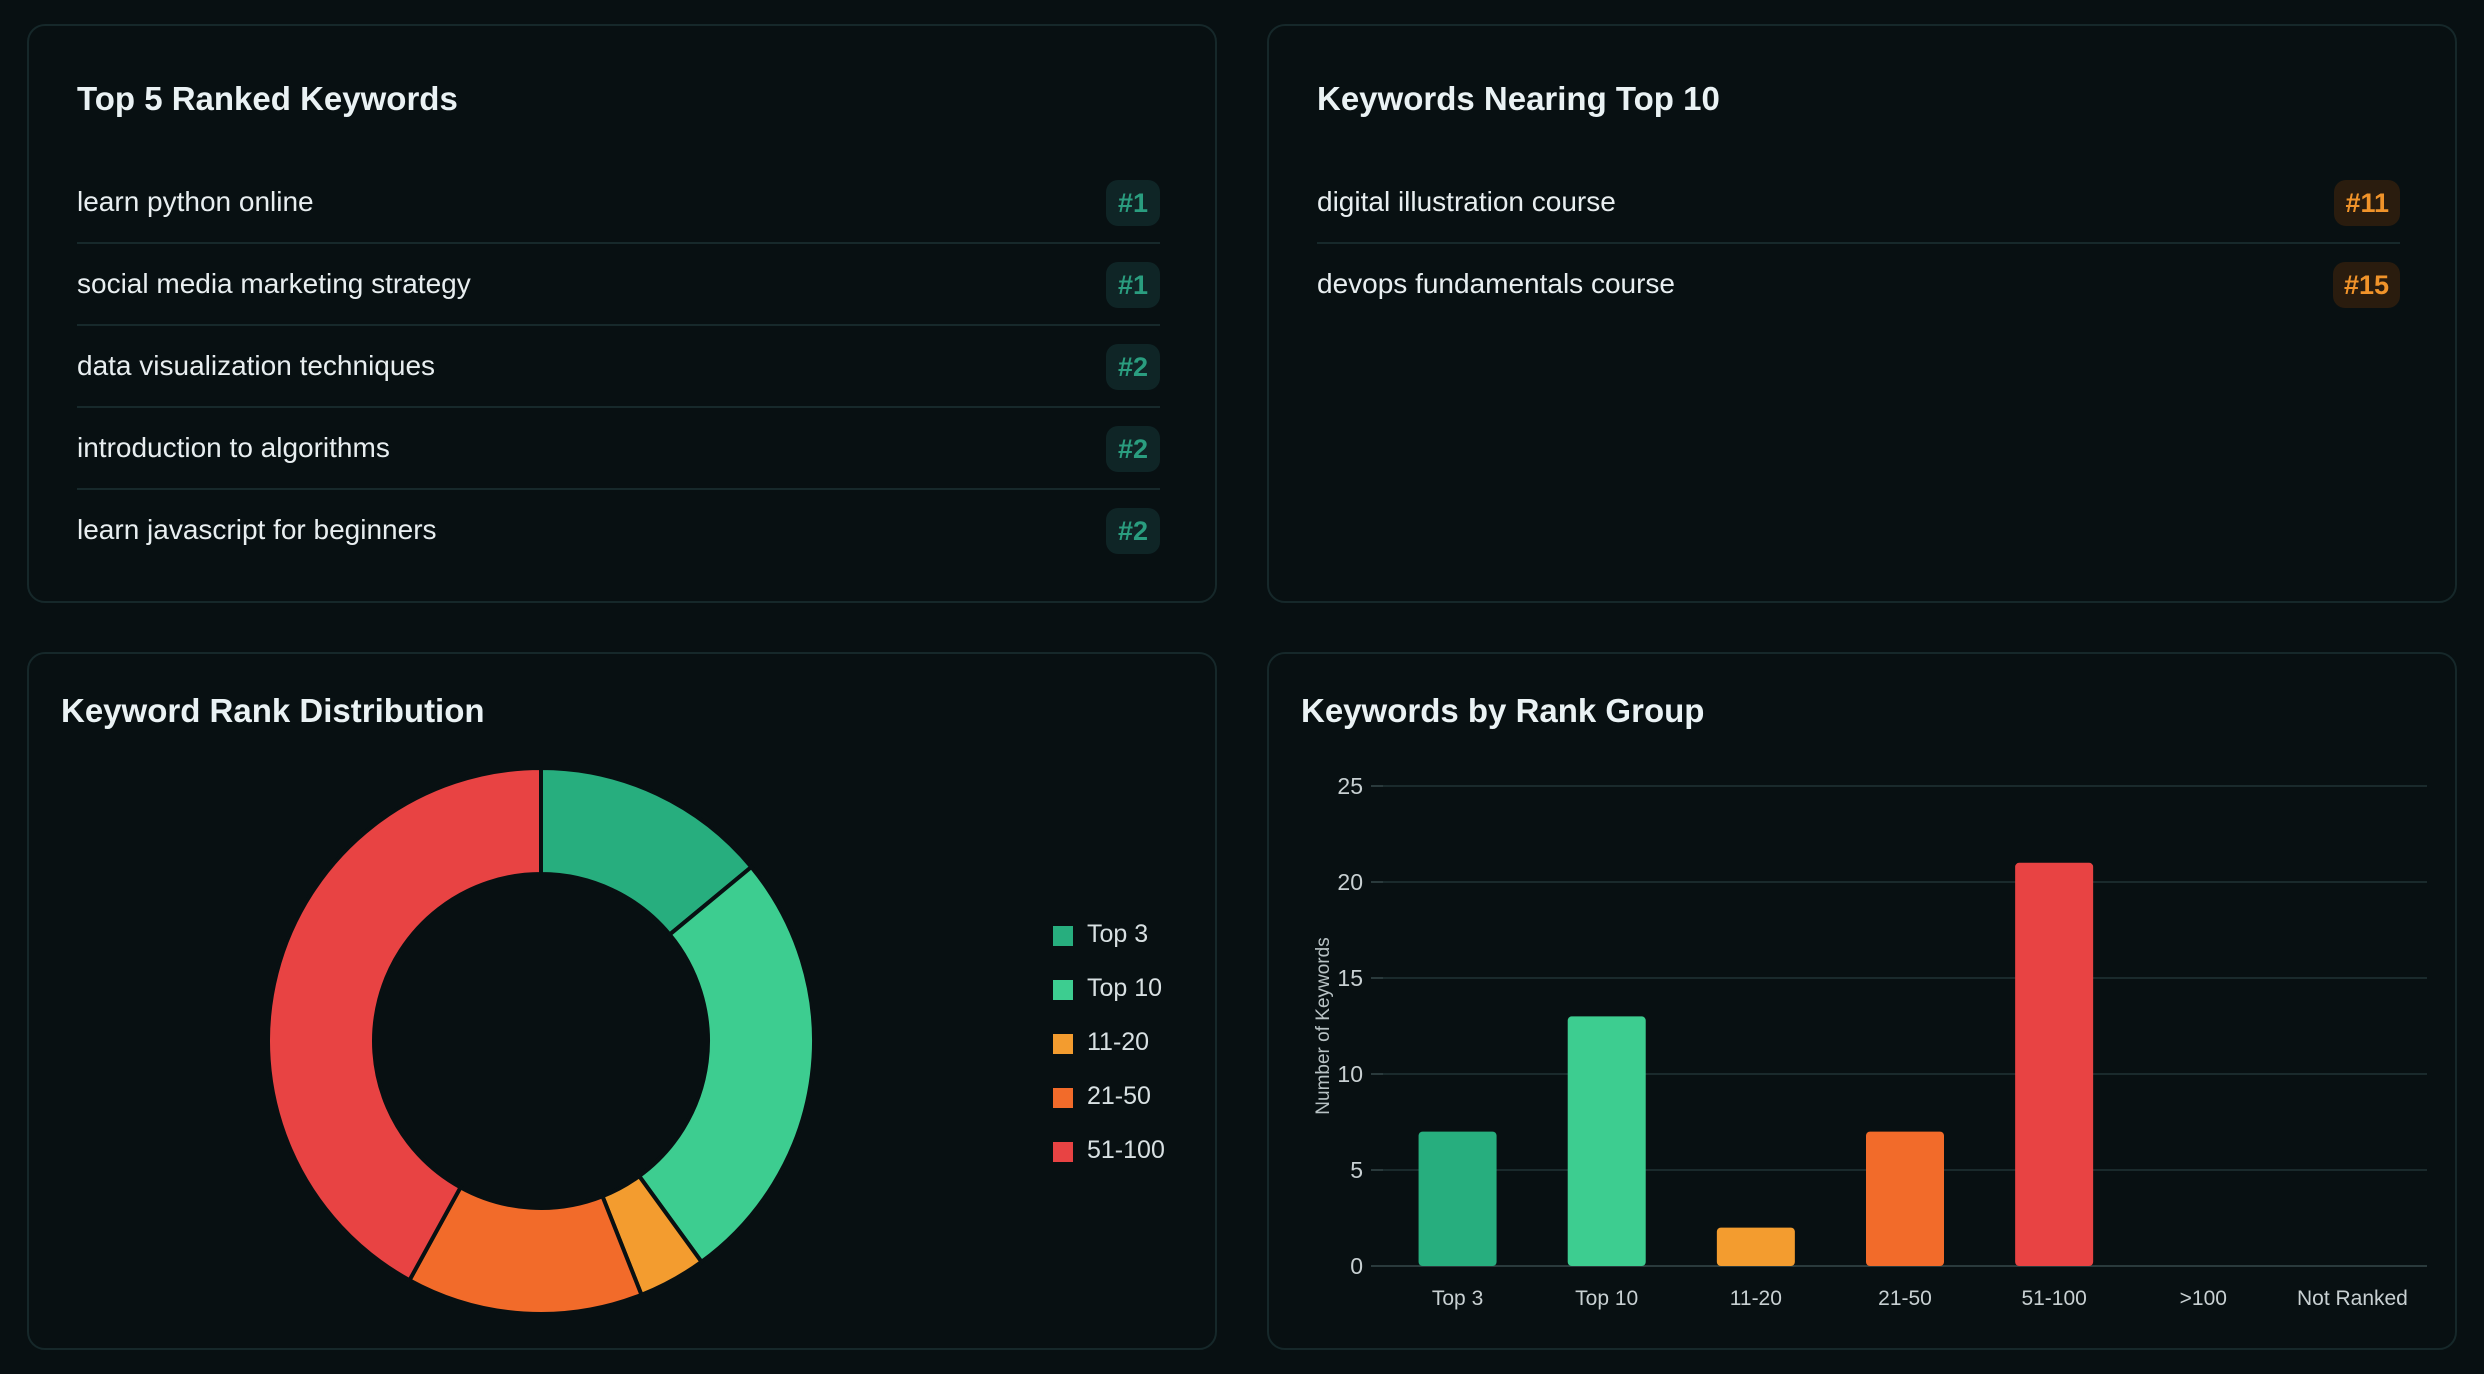 The width and height of the screenshot is (2484, 1374). I want to click on keyword-text: learn python online, so click(195, 201).